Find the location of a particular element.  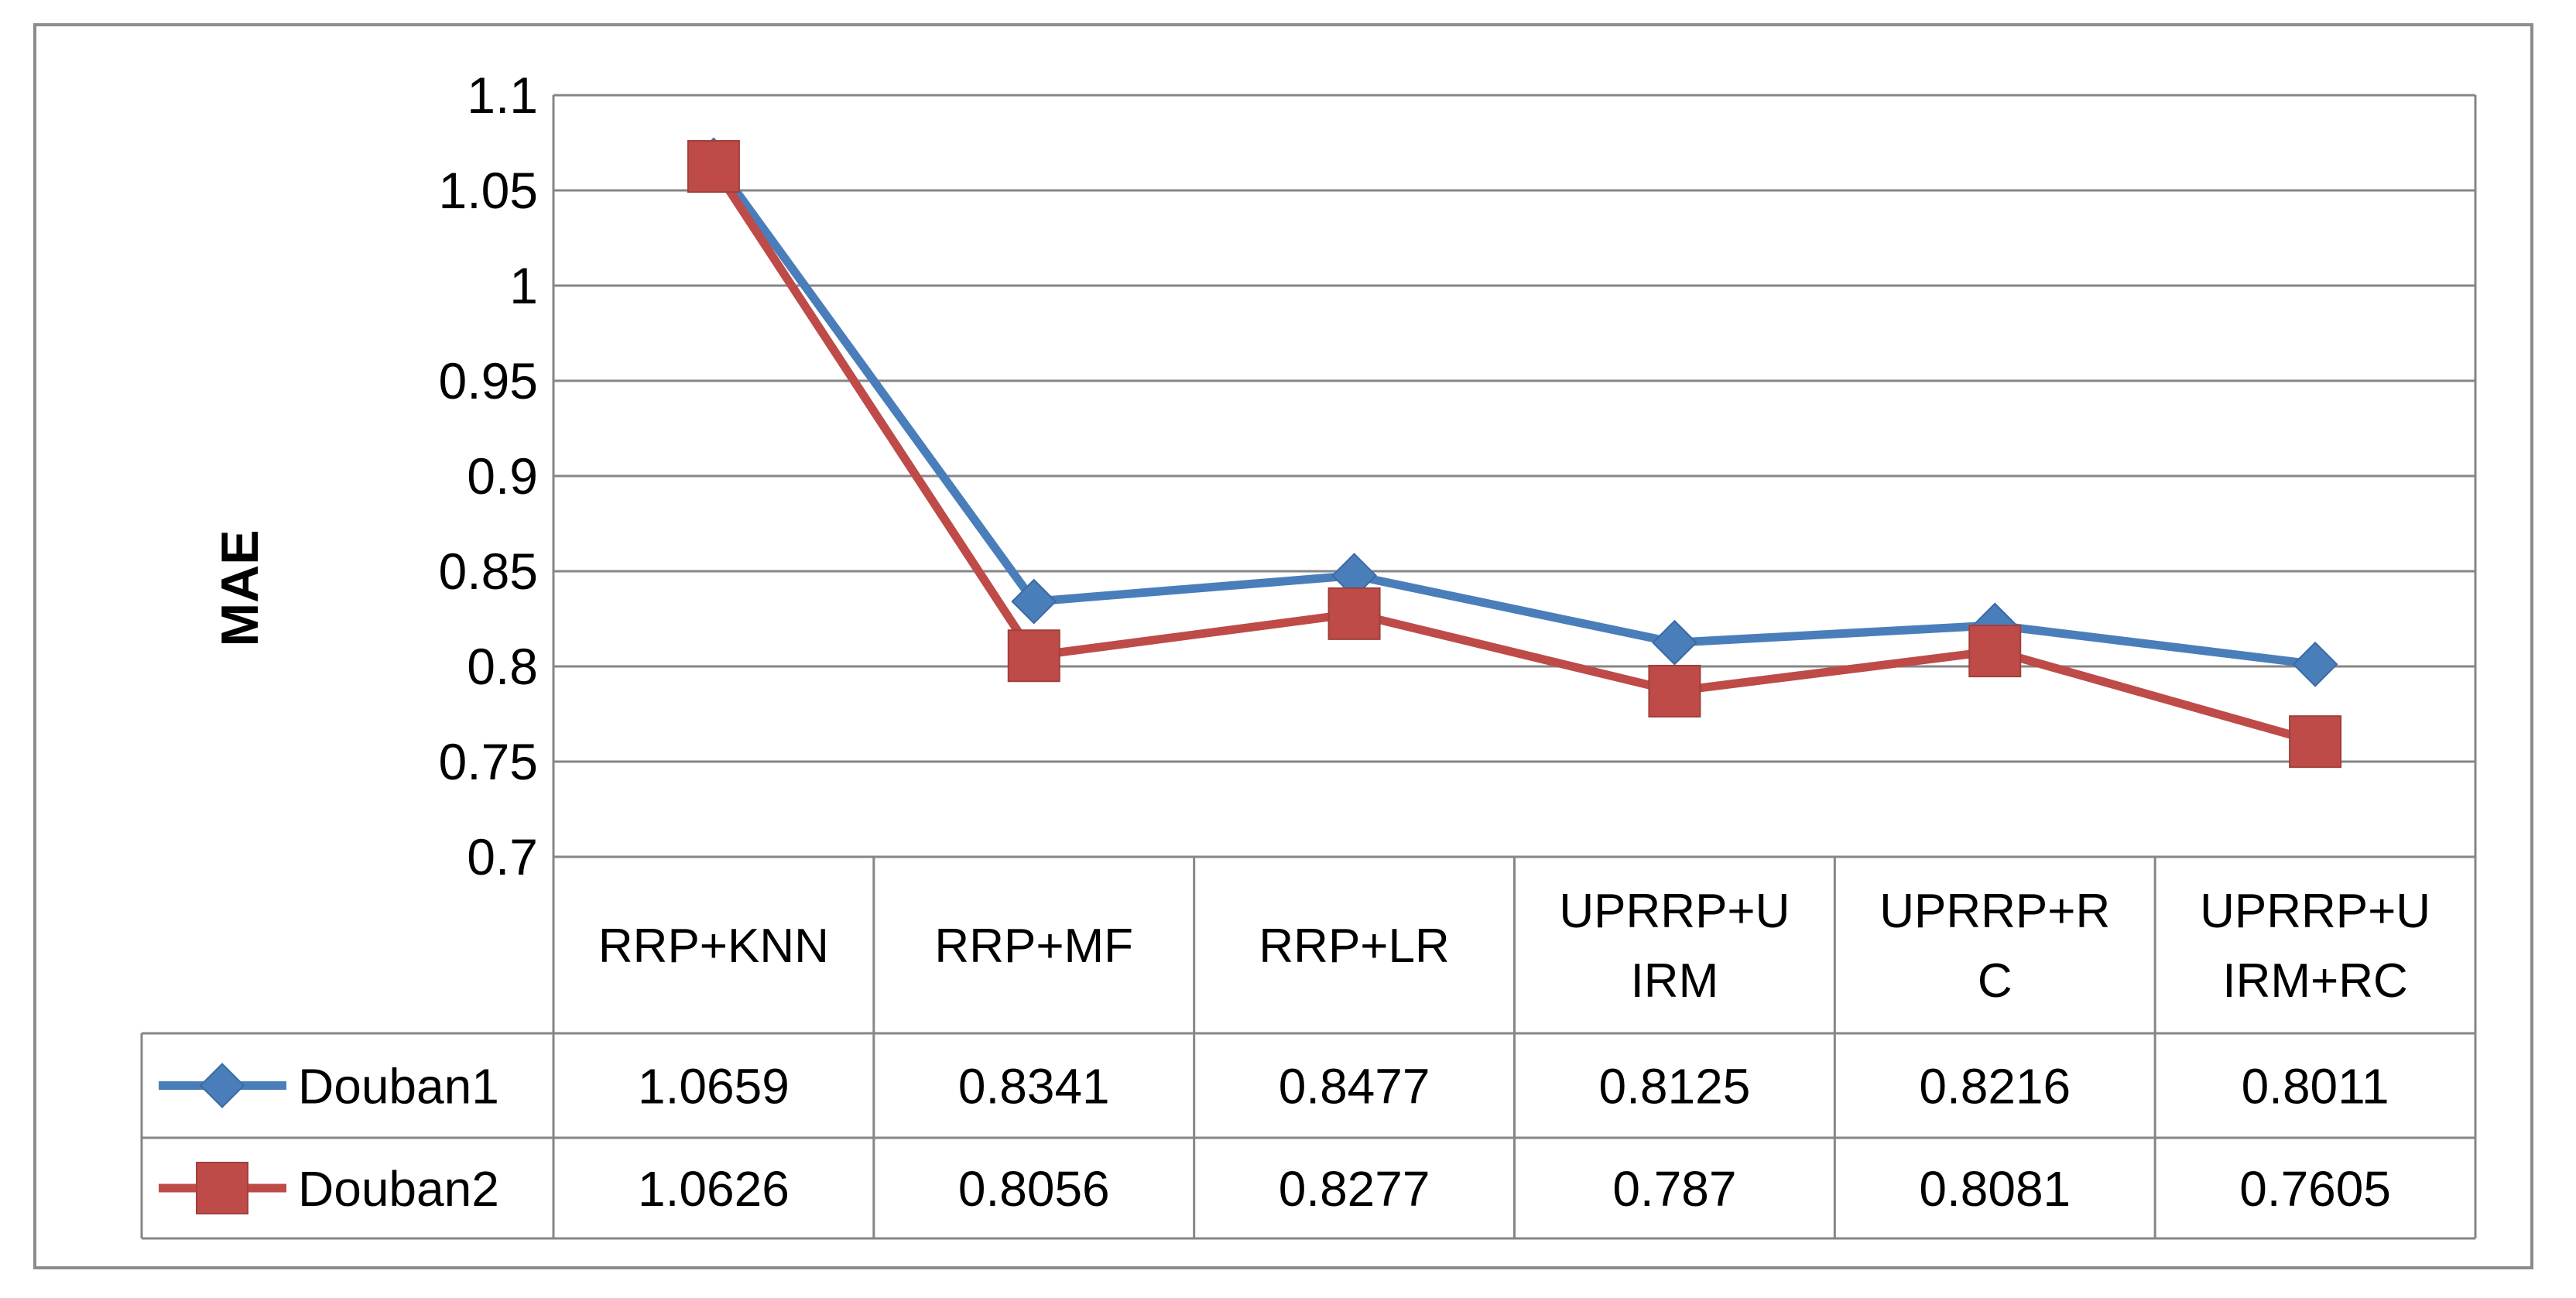

y-tick-label: 0.8 is located at coordinates (502, 666).